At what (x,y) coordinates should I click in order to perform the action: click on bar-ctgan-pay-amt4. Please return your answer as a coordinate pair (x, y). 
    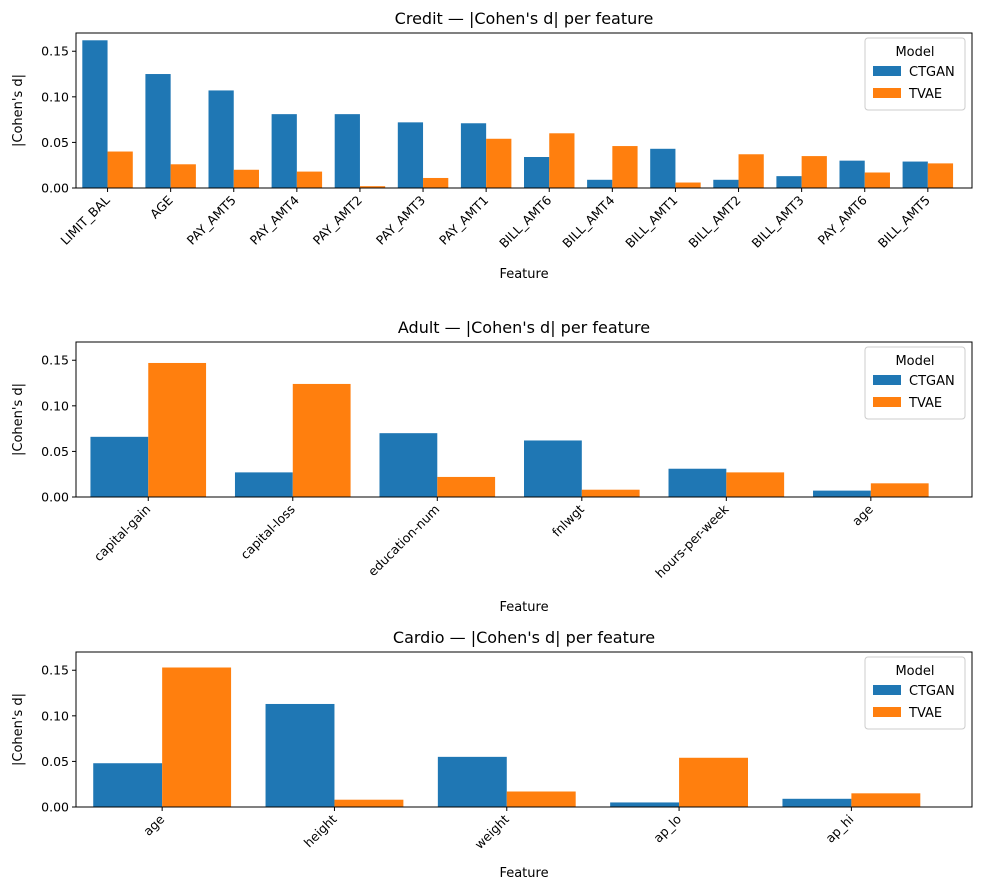
    Looking at the image, I should click on (284, 151).